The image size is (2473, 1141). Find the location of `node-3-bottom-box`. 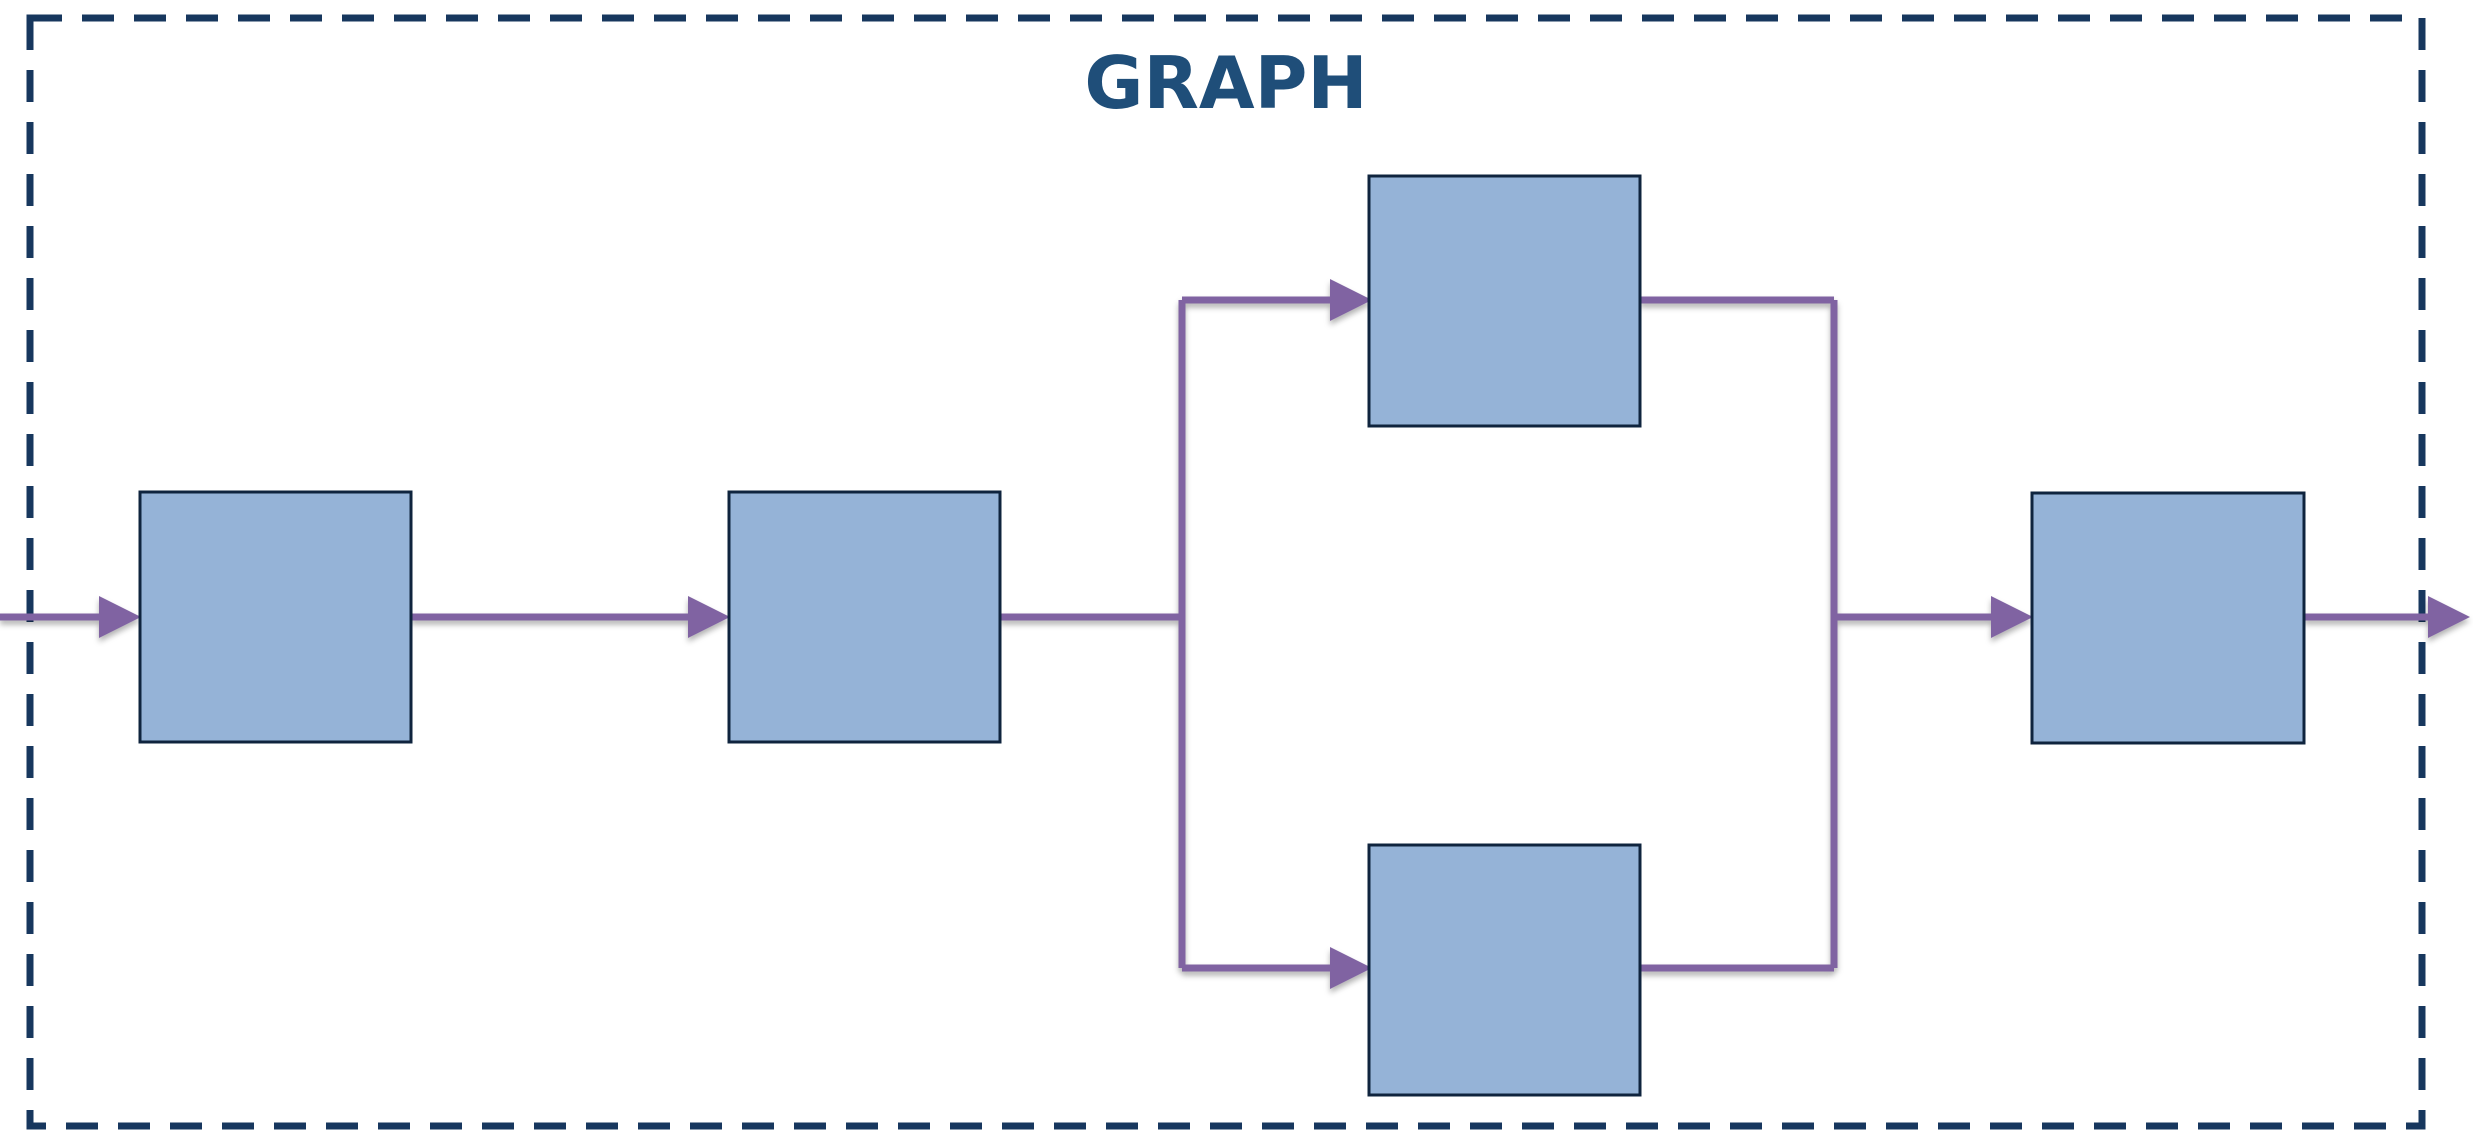

node-3-bottom-box is located at coordinates (1504, 970).